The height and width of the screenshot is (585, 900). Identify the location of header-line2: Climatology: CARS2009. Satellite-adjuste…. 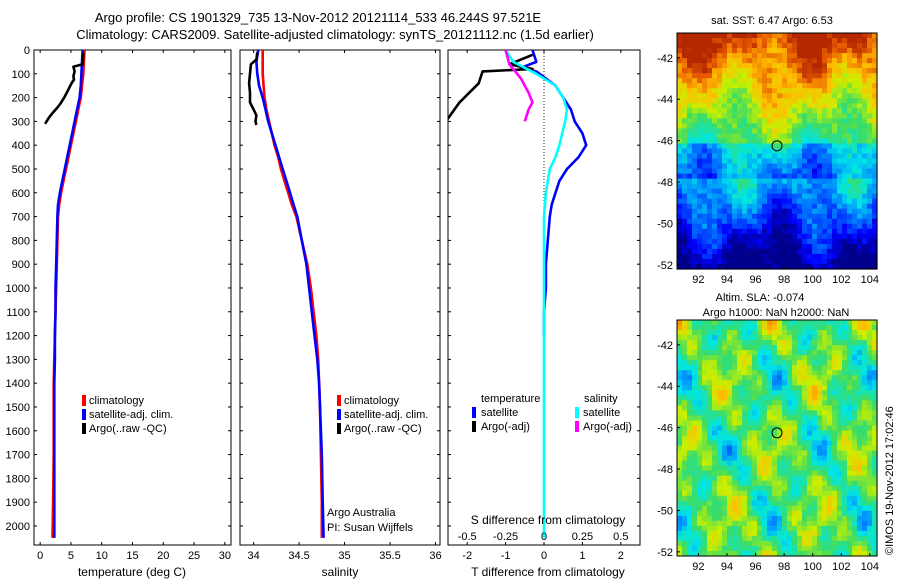
(335, 34).